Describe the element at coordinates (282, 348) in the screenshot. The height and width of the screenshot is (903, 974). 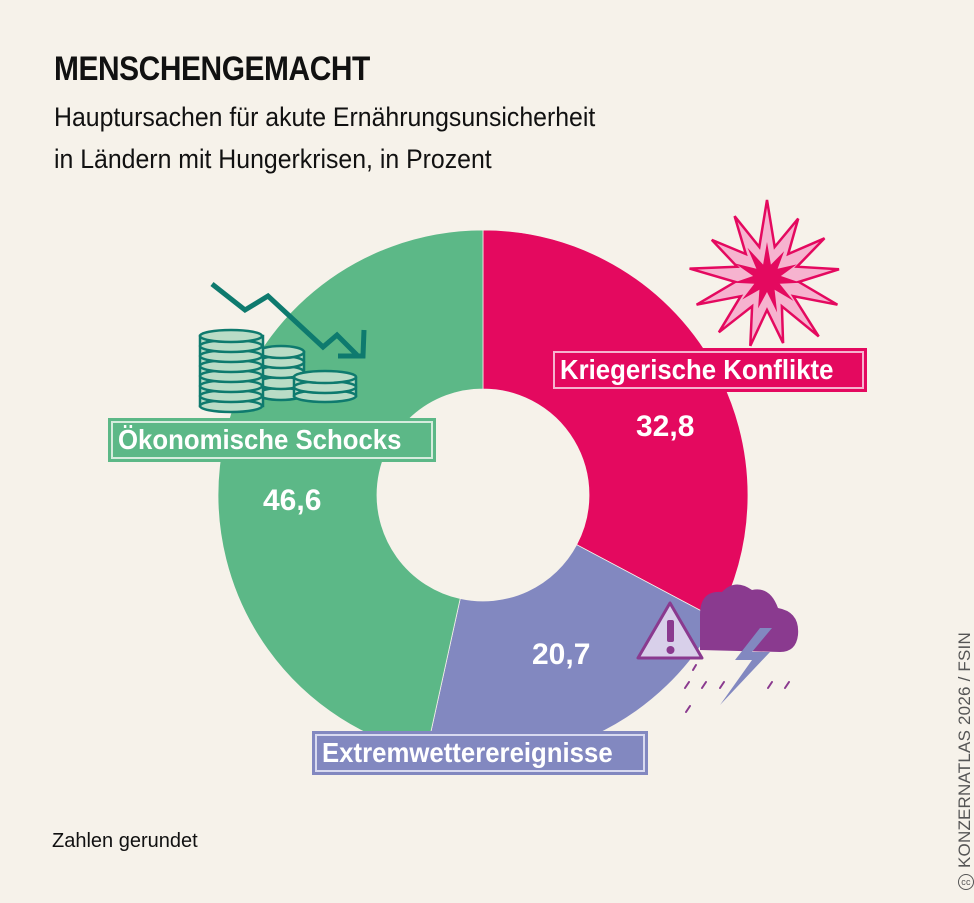
I see `falling-coins-icon` at that location.